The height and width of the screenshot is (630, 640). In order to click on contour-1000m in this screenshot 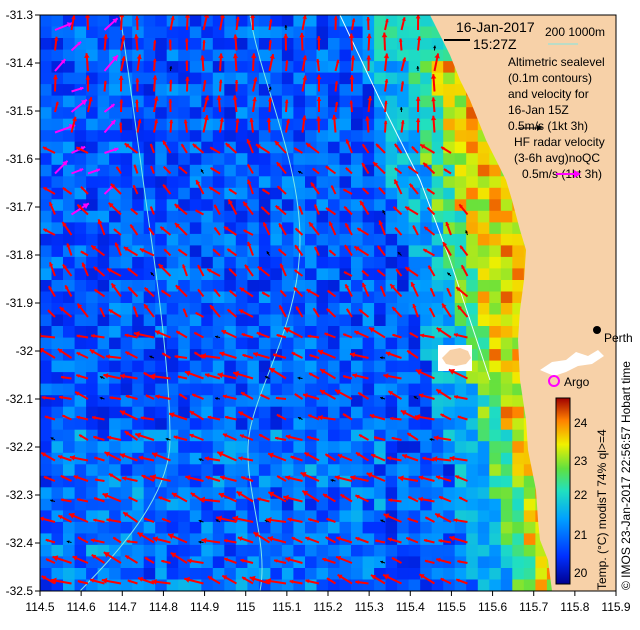, I will do `click(274, 303)`.